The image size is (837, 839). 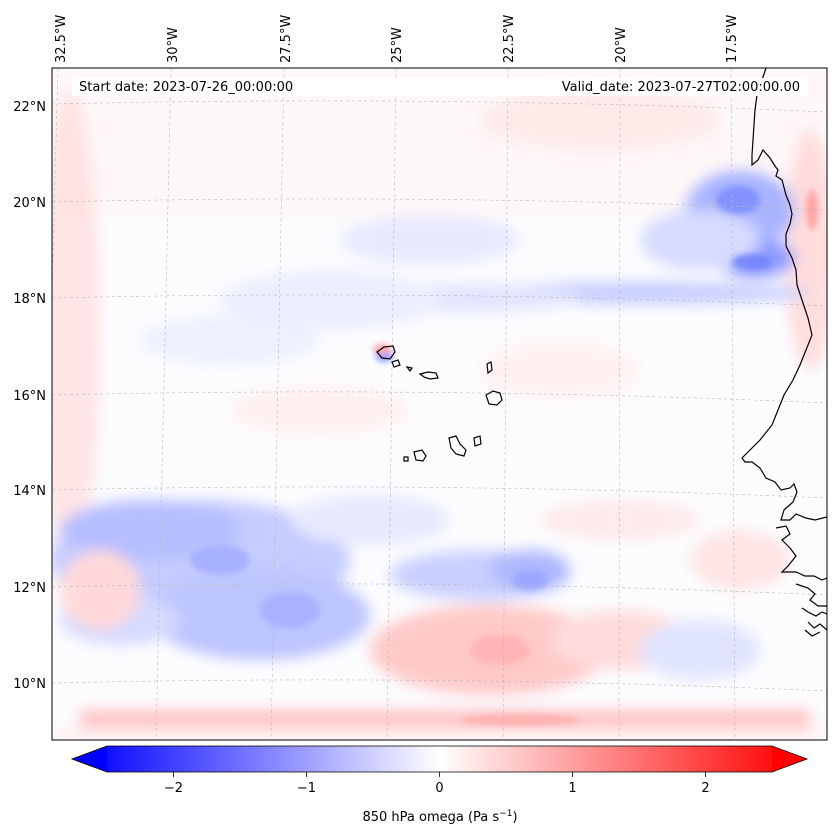 What do you see at coordinates (572, 788) in the screenshot?
I see `colorbar-tick-label: 1` at bounding box center [572, 788].